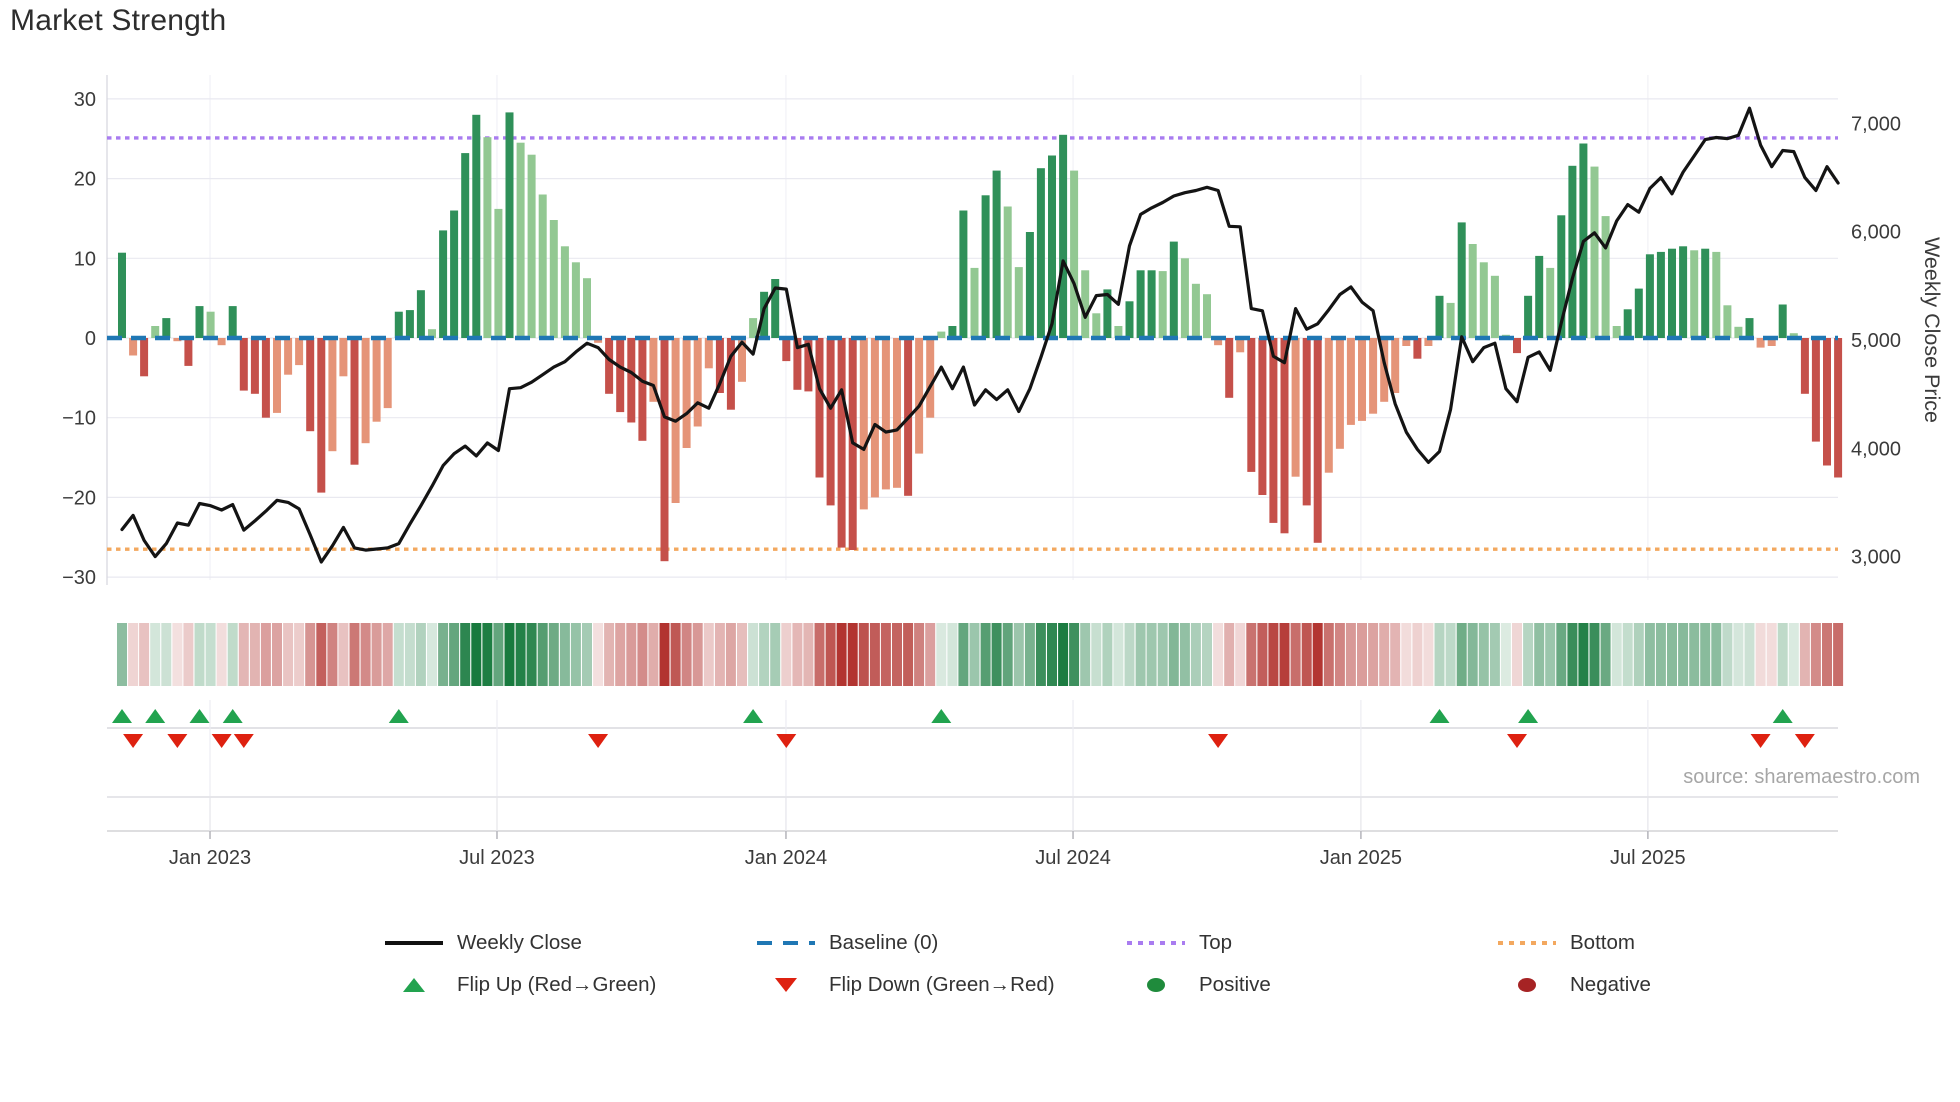 This screenshot has width=1960, height=1102. I want to click on left-axis-tick-label: −20, so click(79, 498).